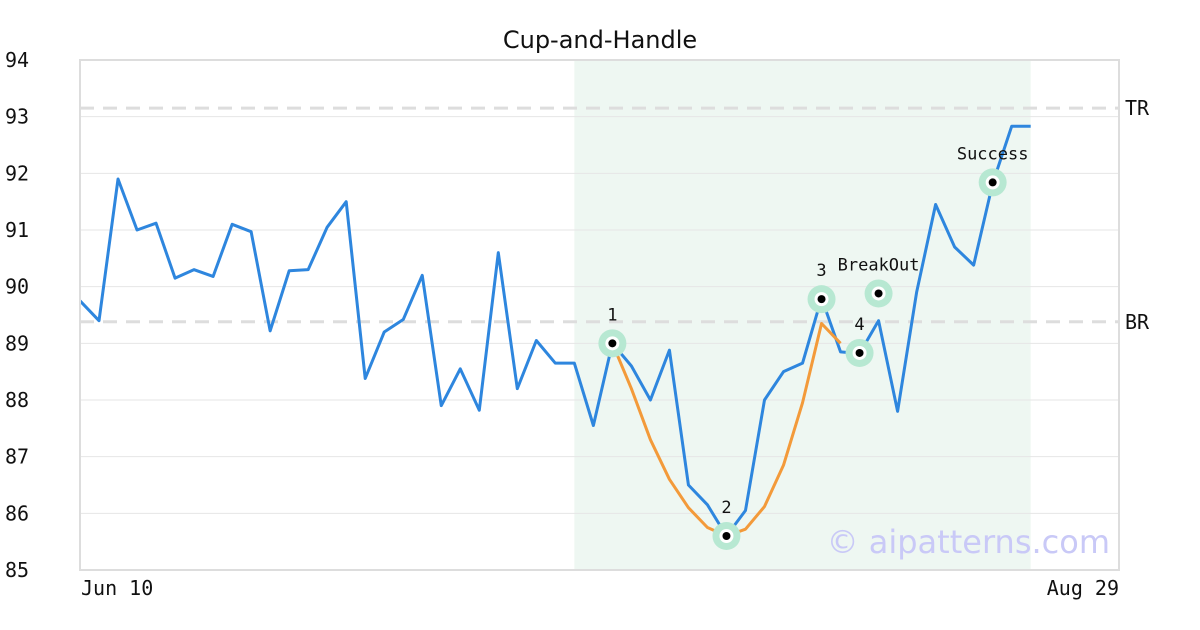  What do you see at coordinates (600, 40) in the screenshot?
I see `chart-title: Cup-and-Handle` at bounding box center [600, 40].